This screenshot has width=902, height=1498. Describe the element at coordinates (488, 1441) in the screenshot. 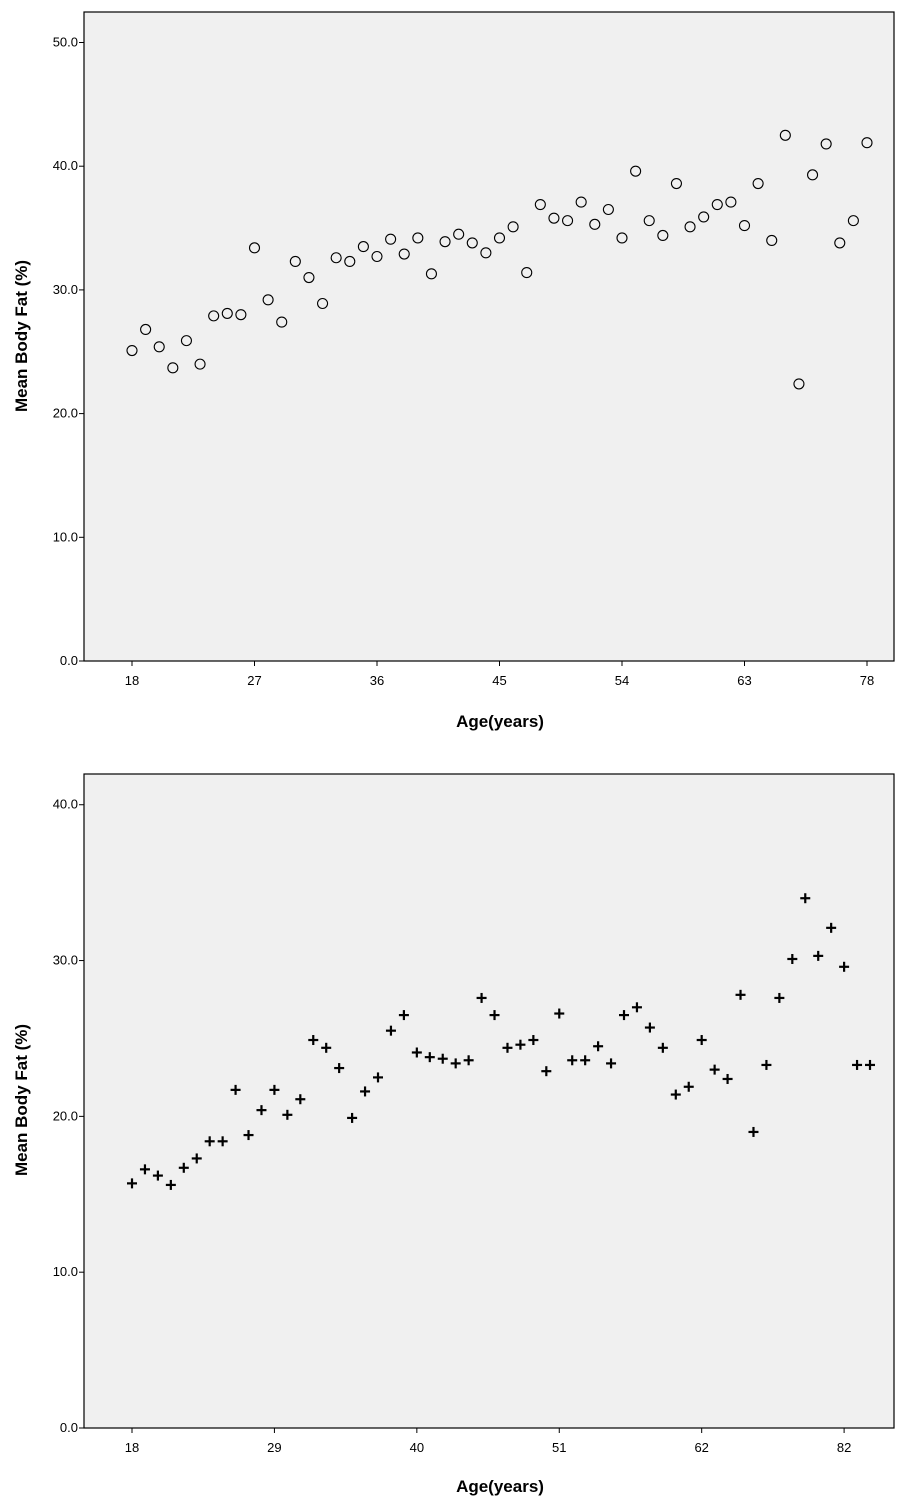

I see `x-axis: 18 29 40 51 62 82` at that location.